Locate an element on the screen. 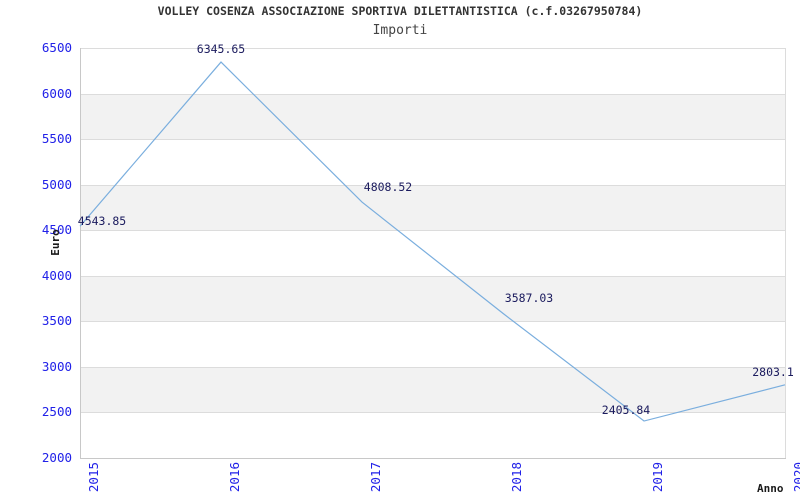 The width and height of the screenshot is (800, 500). y-tick-label: 6500 is located at coordinates (56, 47).